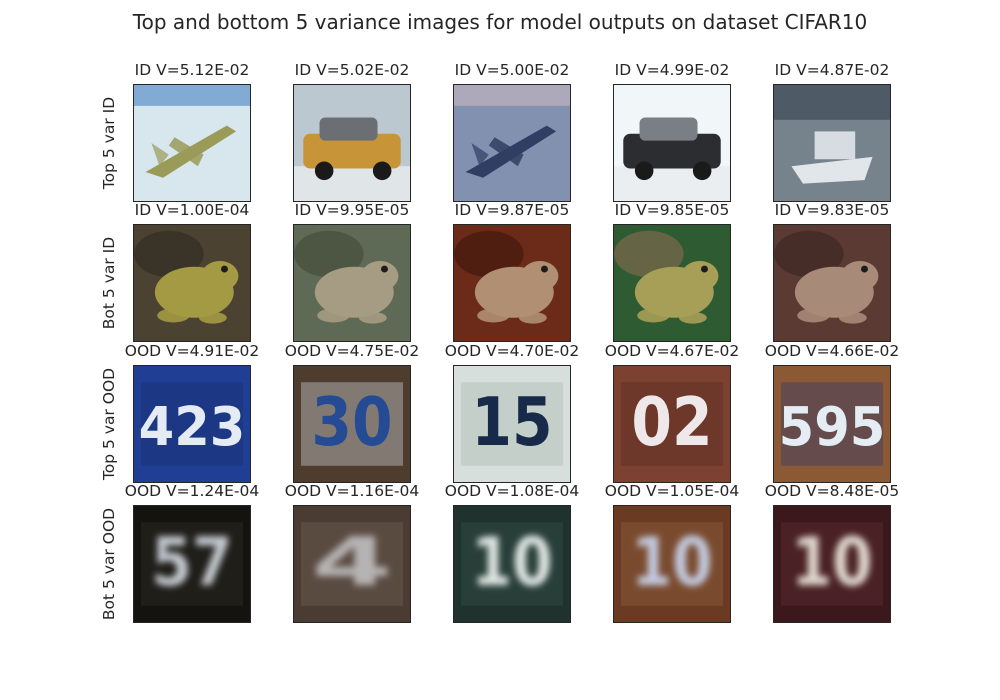 This screenshot has height=700, width=1000. I want to click on sample-image: 15, so click(512, 424).